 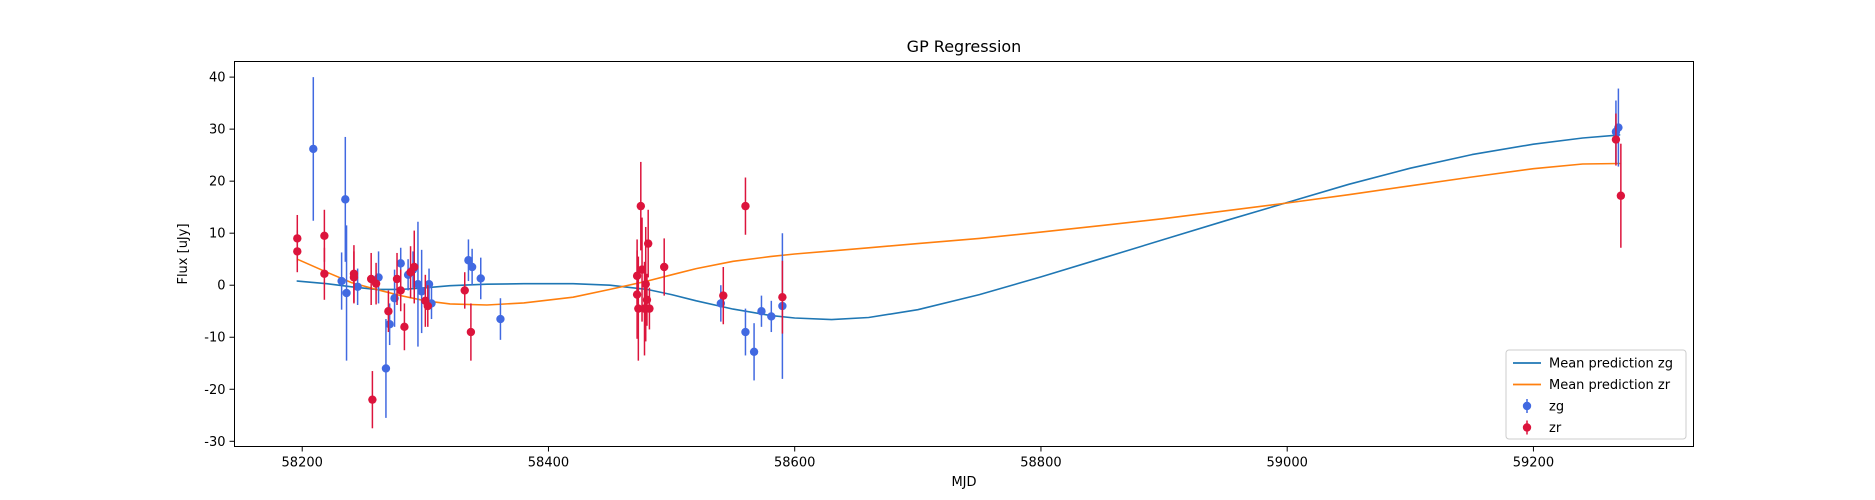 I want to click on y-axis-label: Flux [uJy], so click(x=183, y=253).